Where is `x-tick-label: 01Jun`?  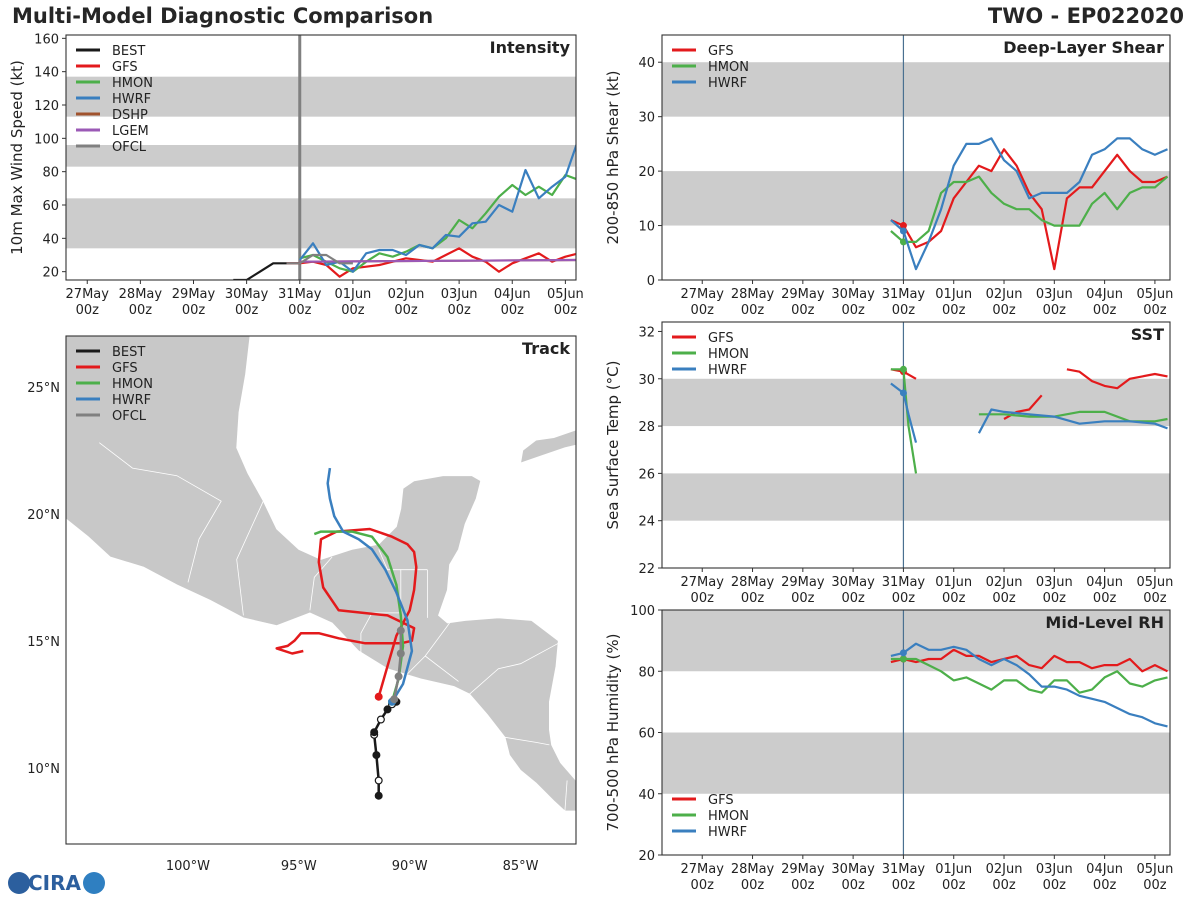
x-tick-label: 01Jun is located at coordinates (953, 294).